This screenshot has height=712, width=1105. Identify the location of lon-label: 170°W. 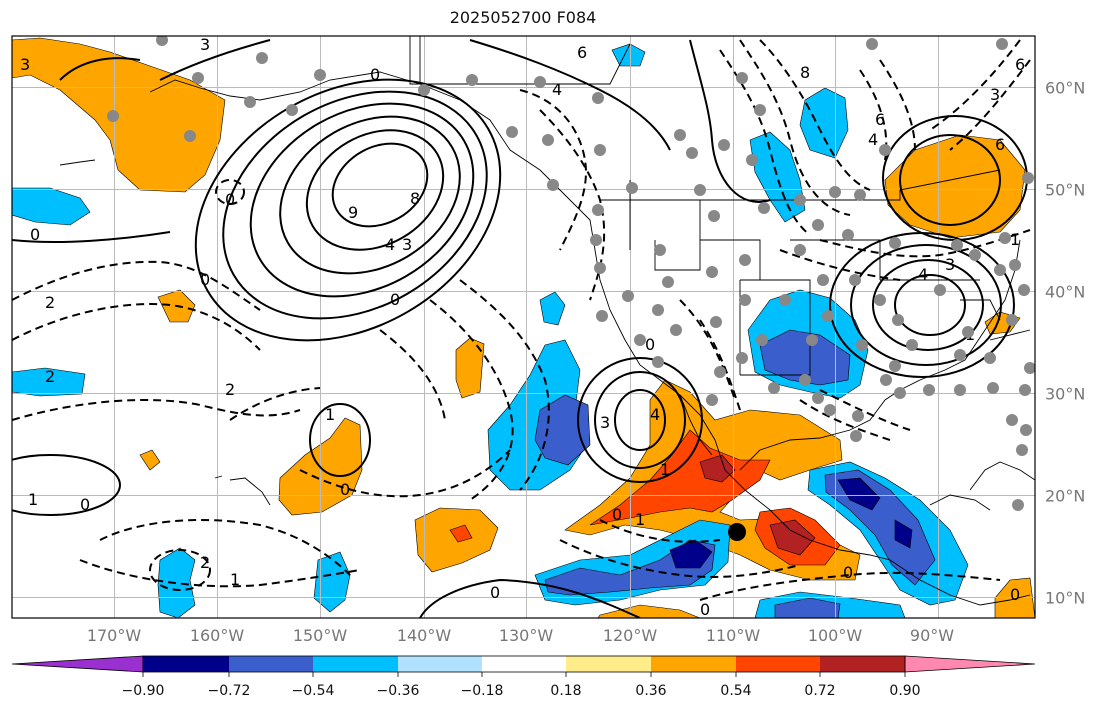
(114, 635).